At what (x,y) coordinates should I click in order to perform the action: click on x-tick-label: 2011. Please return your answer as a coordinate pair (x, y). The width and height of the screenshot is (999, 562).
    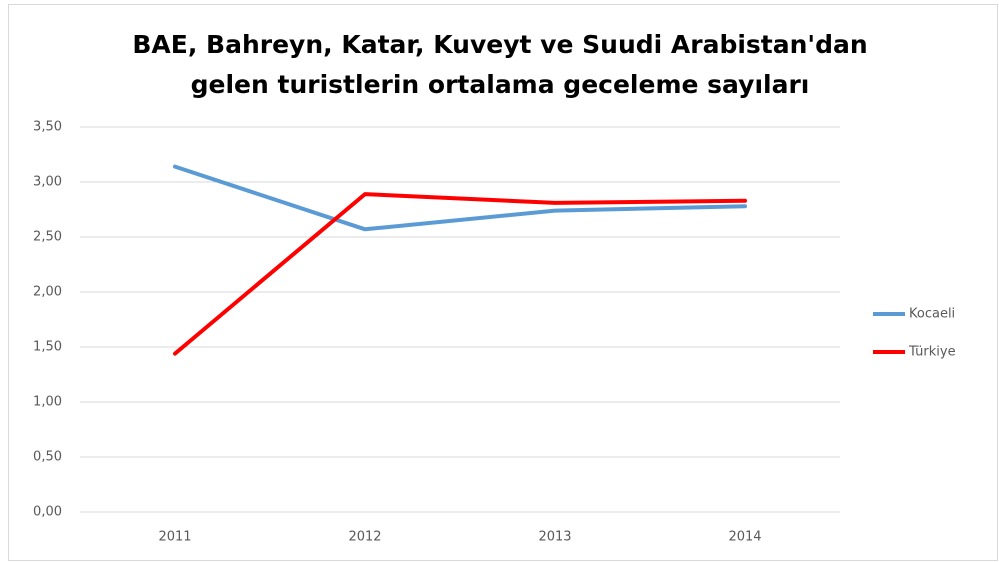
    Looking at the image, I should click on (174, 537).